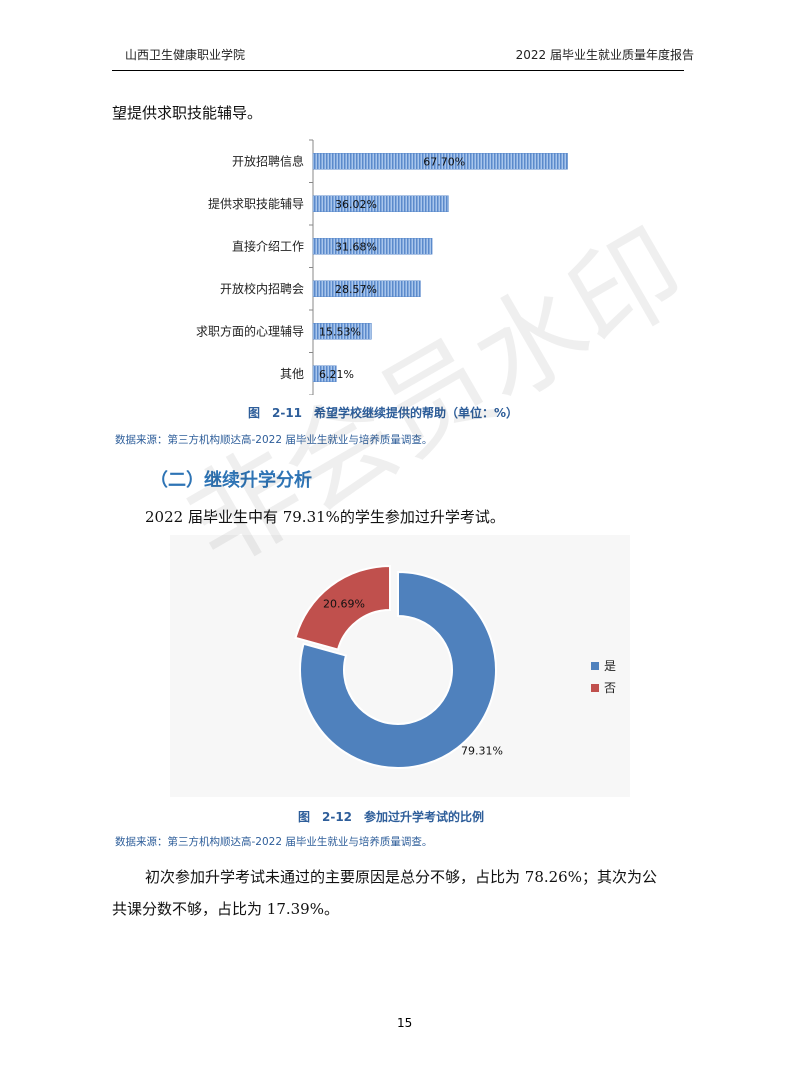 The image size is (794, 1077). I want to click on header-left: 山西卫生健康职业学院, so click(185, 55).